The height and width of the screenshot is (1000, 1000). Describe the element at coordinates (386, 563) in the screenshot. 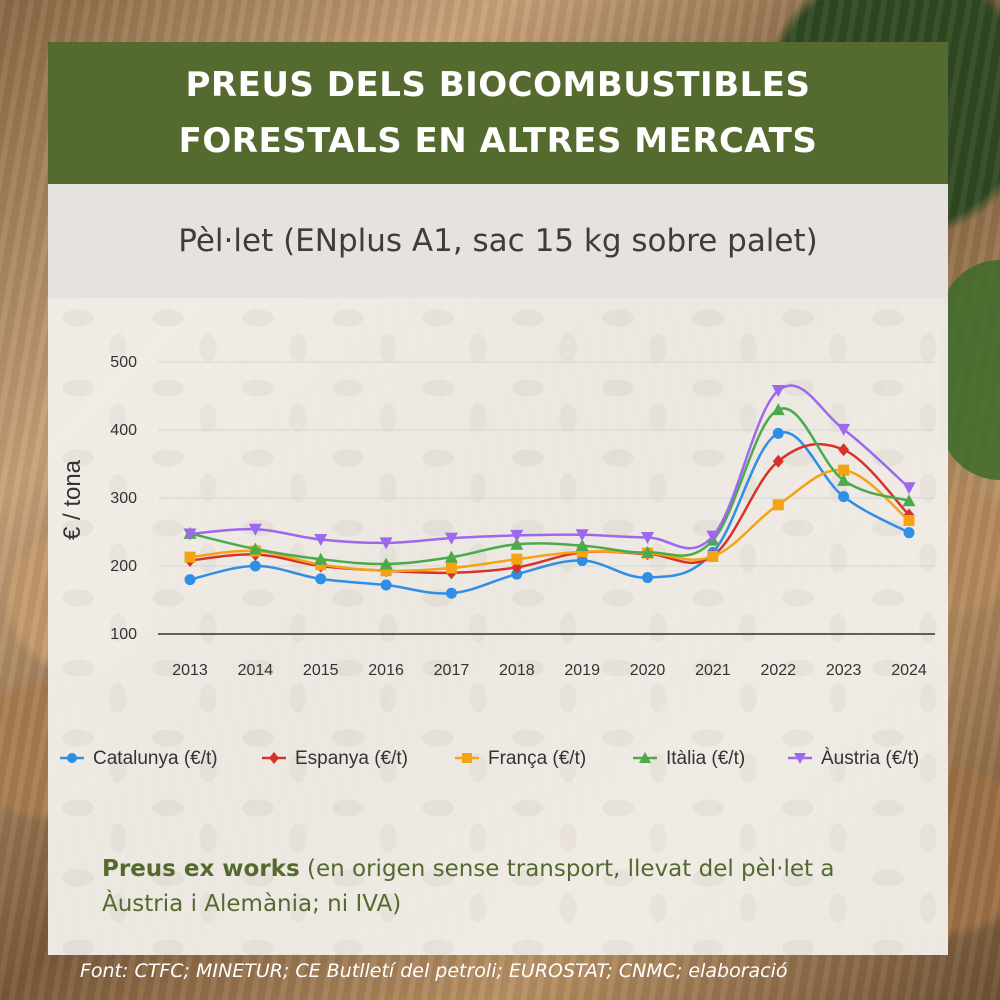

I see `data-point-3-2016` at that location.